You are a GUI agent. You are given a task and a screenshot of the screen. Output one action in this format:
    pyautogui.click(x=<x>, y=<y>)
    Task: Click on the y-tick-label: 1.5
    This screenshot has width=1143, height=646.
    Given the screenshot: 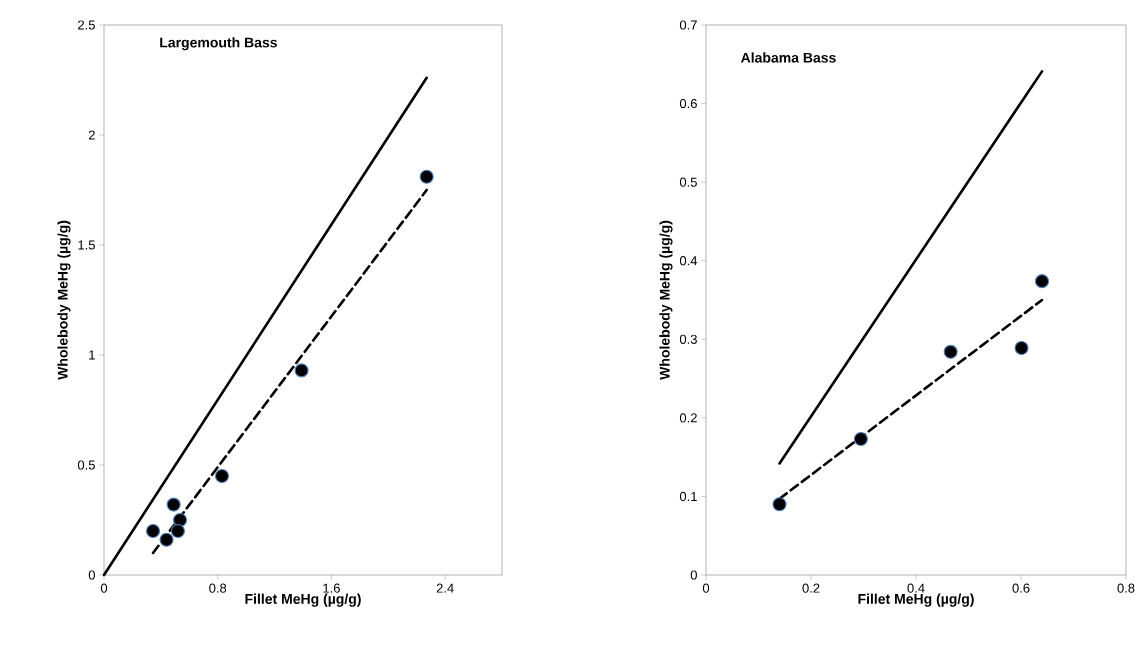 What is the action you would take?
    pyautogui.click(x=86, y=245)
    